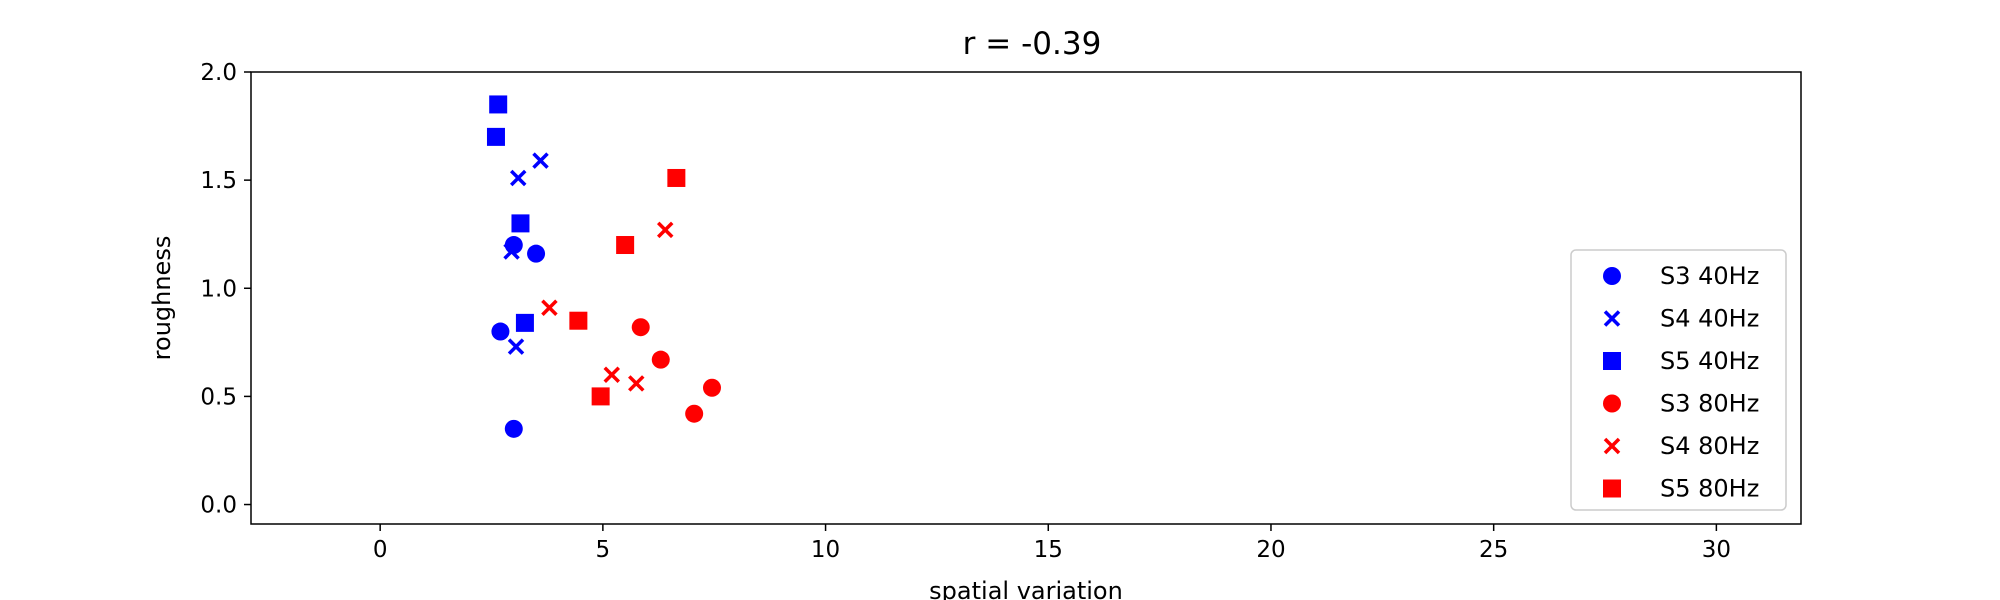  What do you see at coordinates (1709, 404) in the screenshot?
I see `legend-label: S3 80Hz` at bounding box center [1709, 404].